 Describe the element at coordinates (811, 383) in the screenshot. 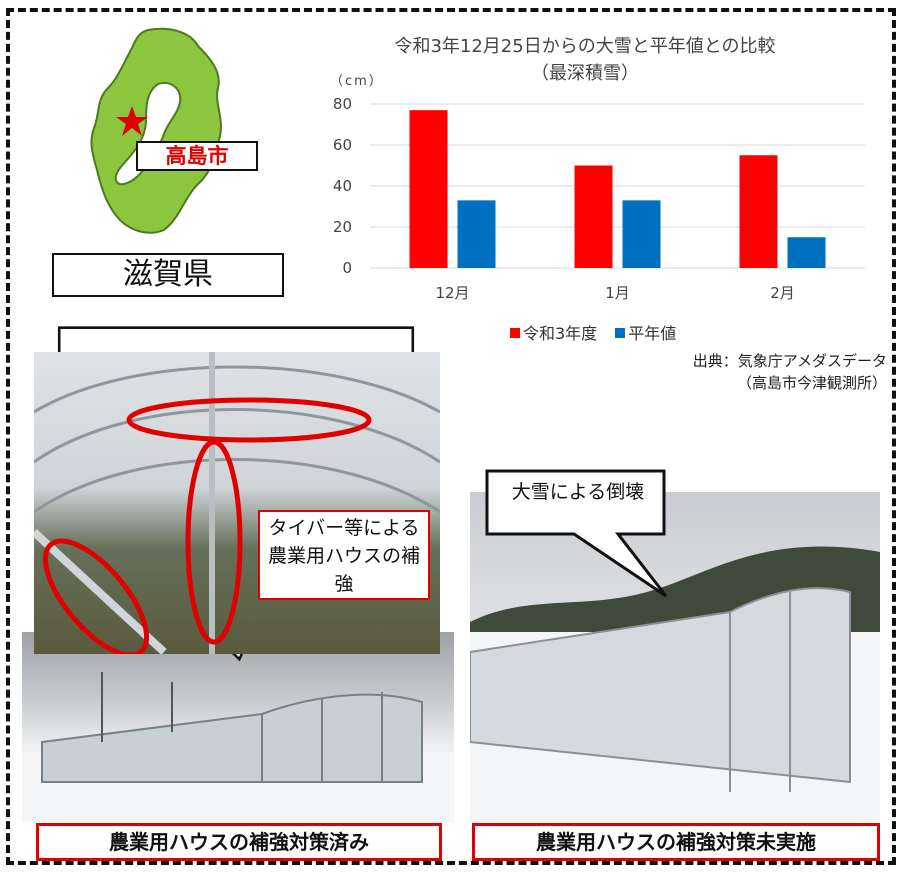

I see `source-line-2: （高島市今津観測所）` at that location.